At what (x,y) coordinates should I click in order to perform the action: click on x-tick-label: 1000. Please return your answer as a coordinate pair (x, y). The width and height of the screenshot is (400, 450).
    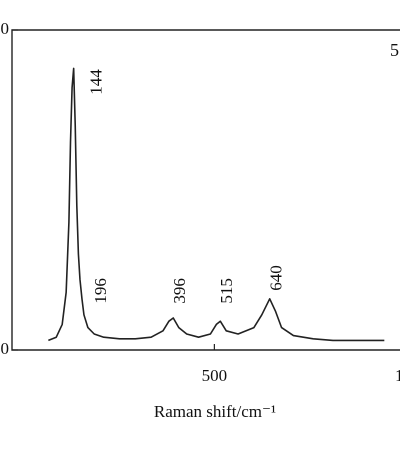
    Looking at the image, I should click on (397, 375).